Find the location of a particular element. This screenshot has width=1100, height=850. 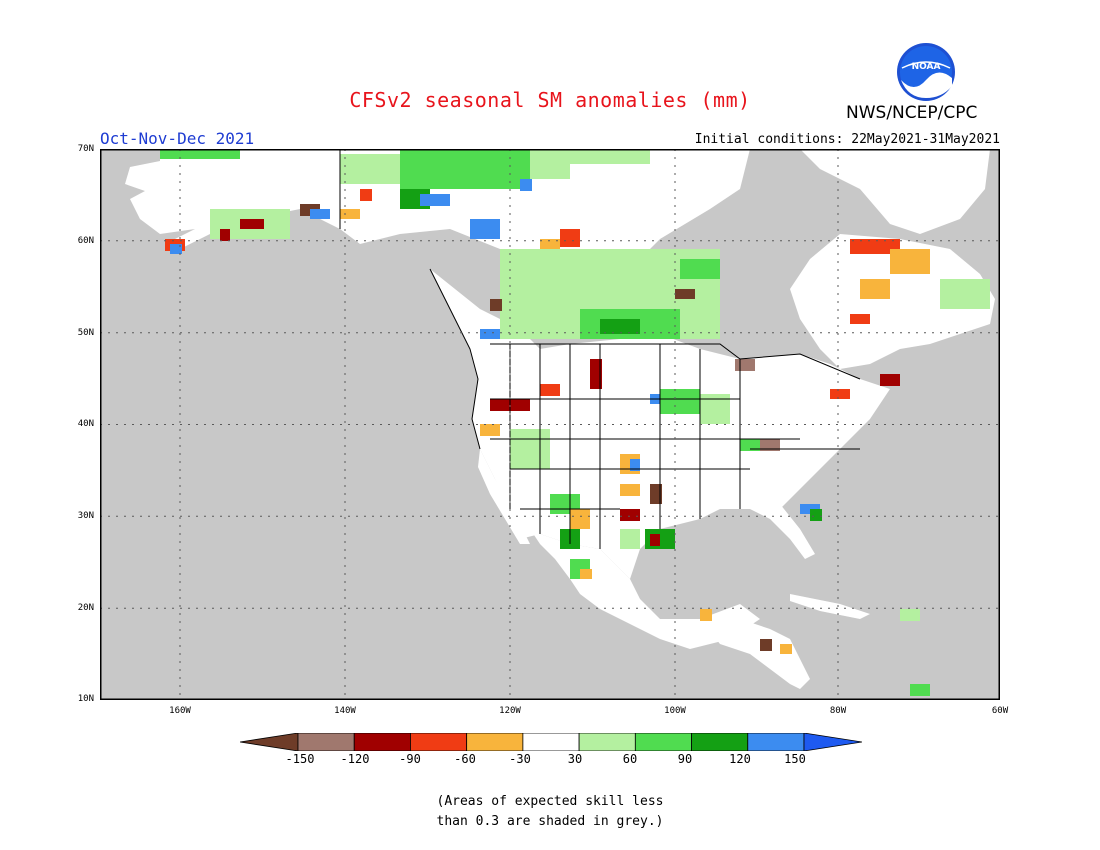

lon-label: 60W is located at coordinates (1000, 711).